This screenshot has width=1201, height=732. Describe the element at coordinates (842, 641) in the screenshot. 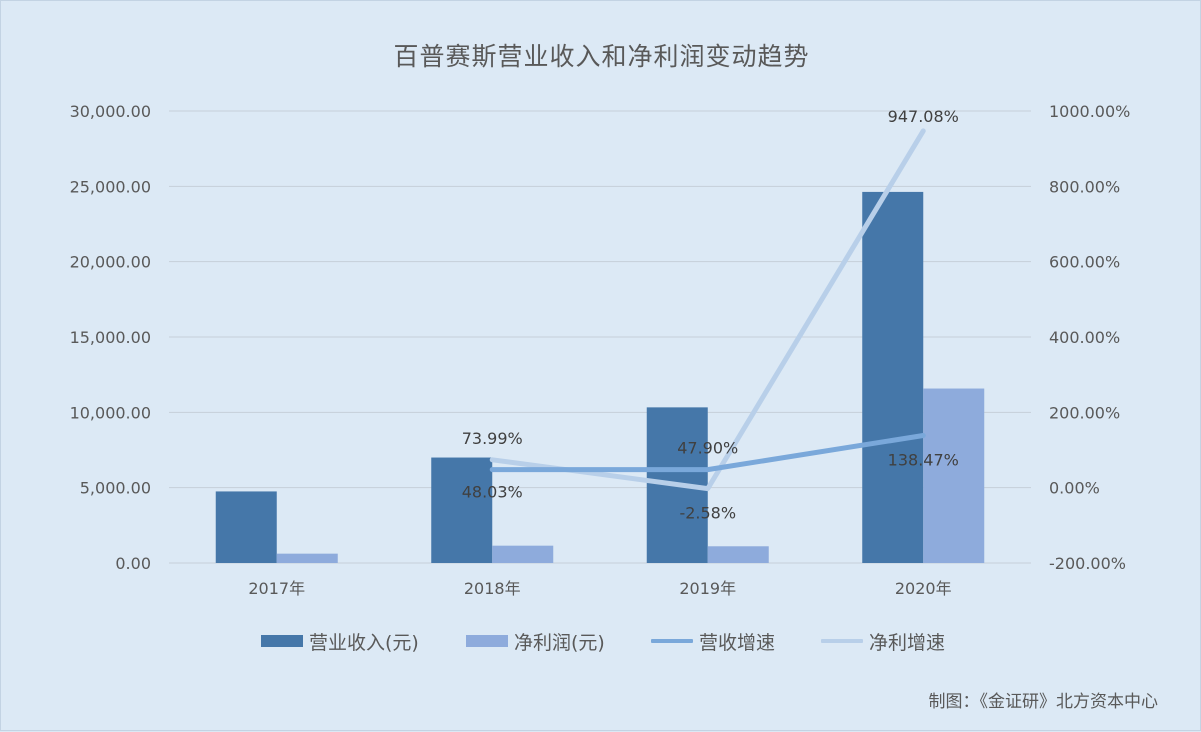

I see `legend-swatch-profit-growth` at that location.